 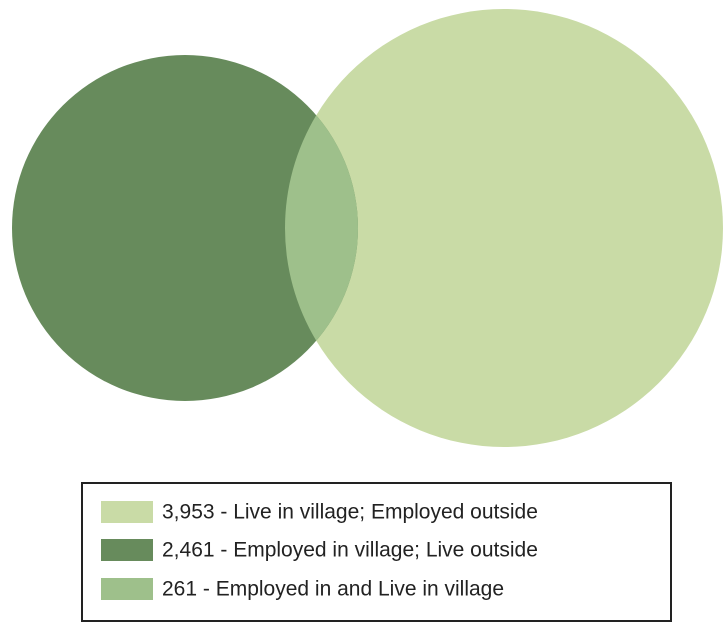 What do you see at coordinates (333, 589) in the screenshot?
I see `legend-label: 261 - Employed in and Live in village` at bounding box center [333, 589].